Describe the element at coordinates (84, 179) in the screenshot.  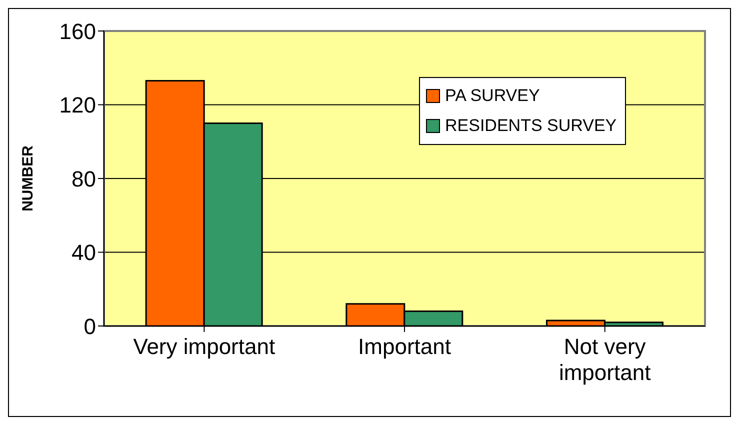
I see `y-tick-label: 80` at that location.